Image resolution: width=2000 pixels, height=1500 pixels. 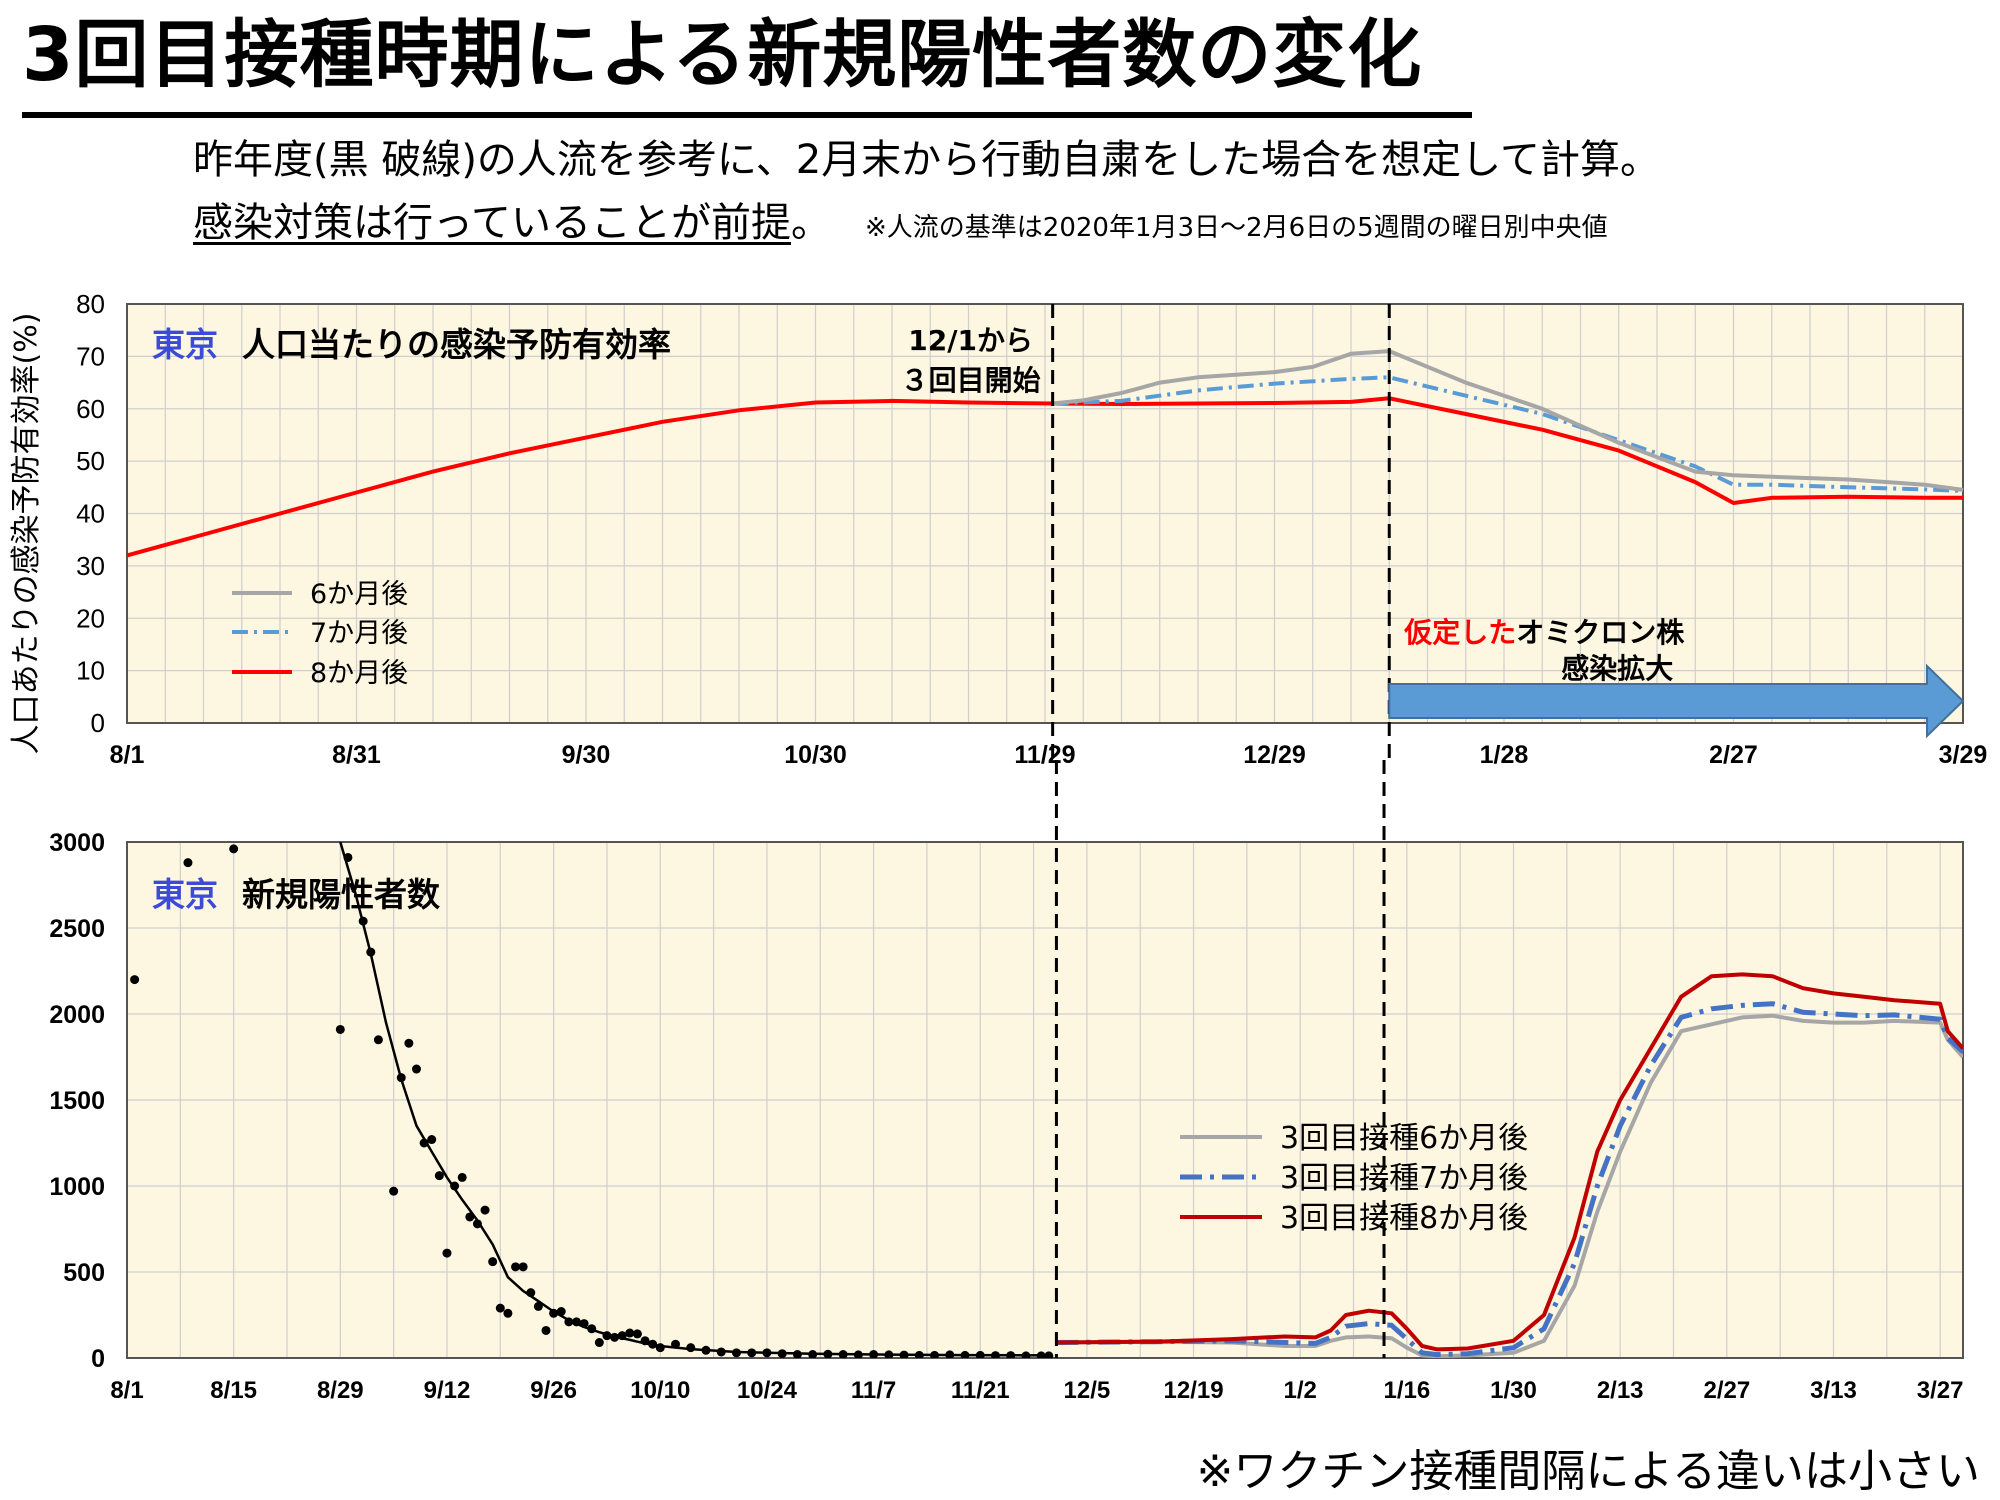 I want to click on chart1-ytick-label: 10, so click(x=90, y=671).